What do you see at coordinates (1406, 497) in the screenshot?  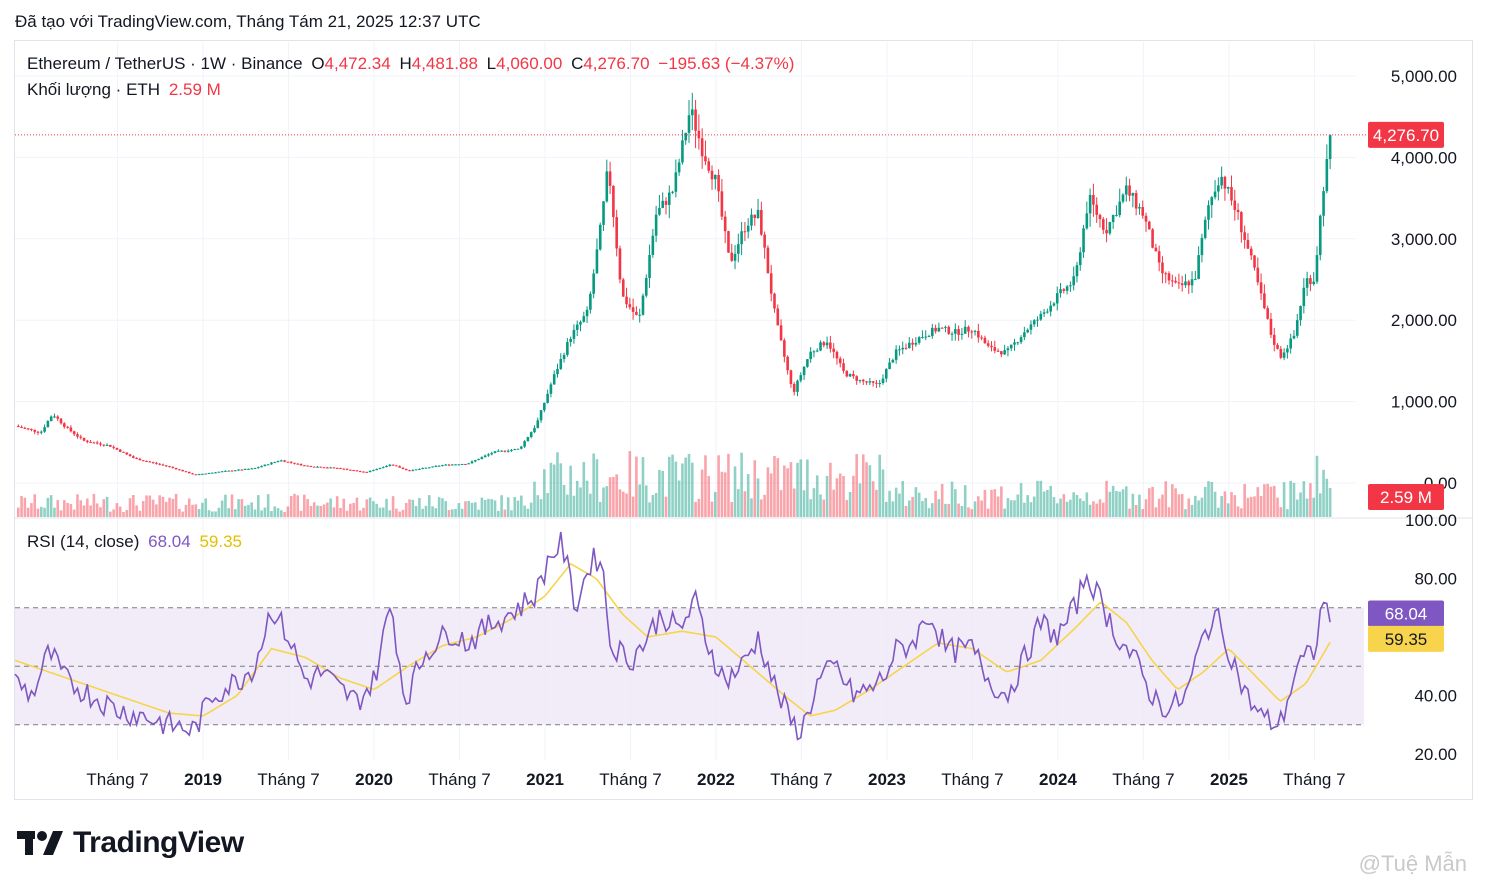 I see `volume-badge: 2.59 M` at bounding box center [1406, 497].